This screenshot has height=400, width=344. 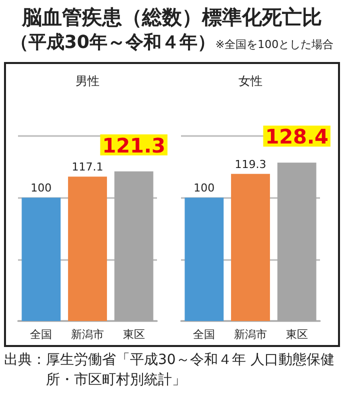 What do you see at coordinates (274, 44) in the screenshot?
I see `text: ※全国を100とした場合` at bounding box center [274, 44].